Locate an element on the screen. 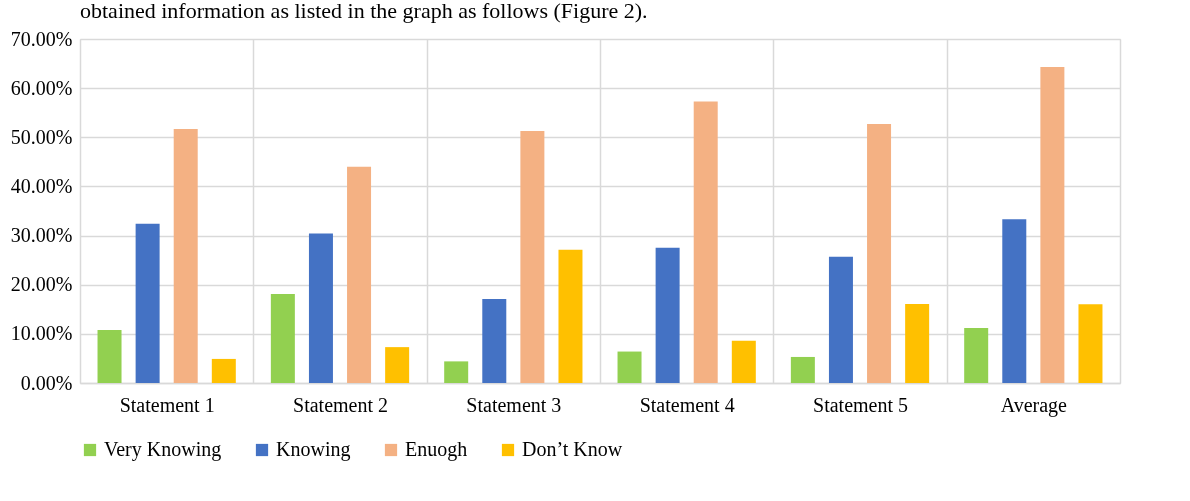  x-tick-label: Statement 1 is located at coordinates (167, 404).